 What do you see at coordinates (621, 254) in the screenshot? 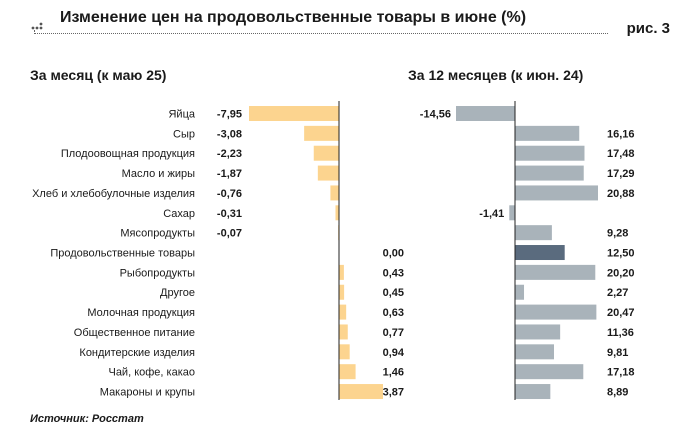
I see `right-value-label: 12,50` at bounding box center [621, 254].